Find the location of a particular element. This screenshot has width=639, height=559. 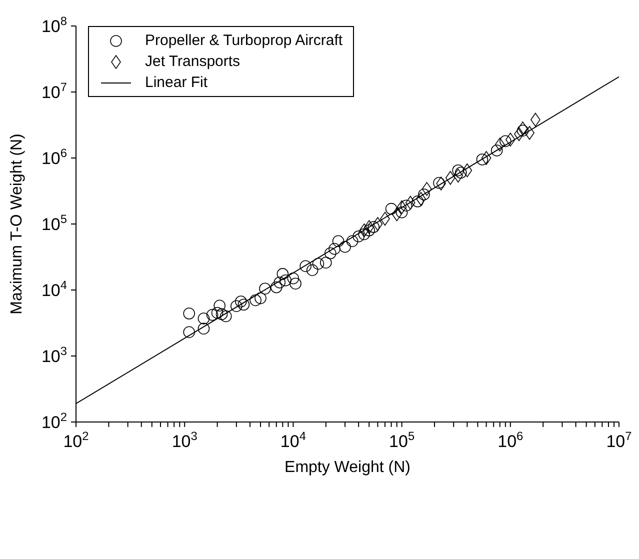

x-tick-label: 10$^{3}$ is located at coordinates (185, 440).